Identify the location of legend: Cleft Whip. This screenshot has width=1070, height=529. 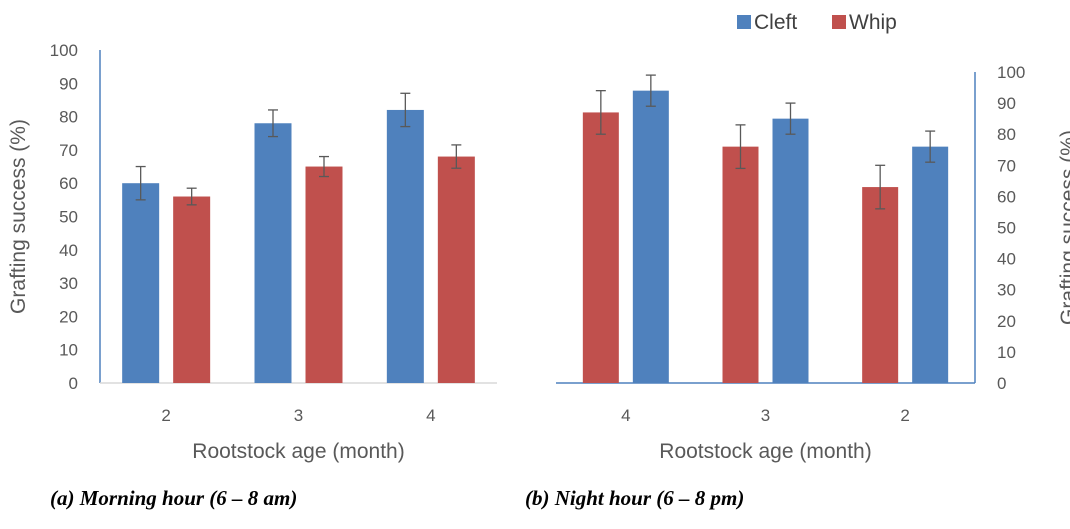
(817, 22).